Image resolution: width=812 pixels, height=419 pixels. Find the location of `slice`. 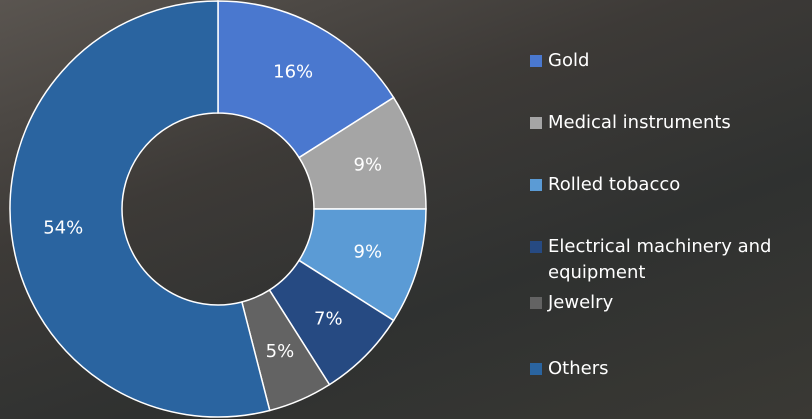

slice is located at coordinates (306, 79).